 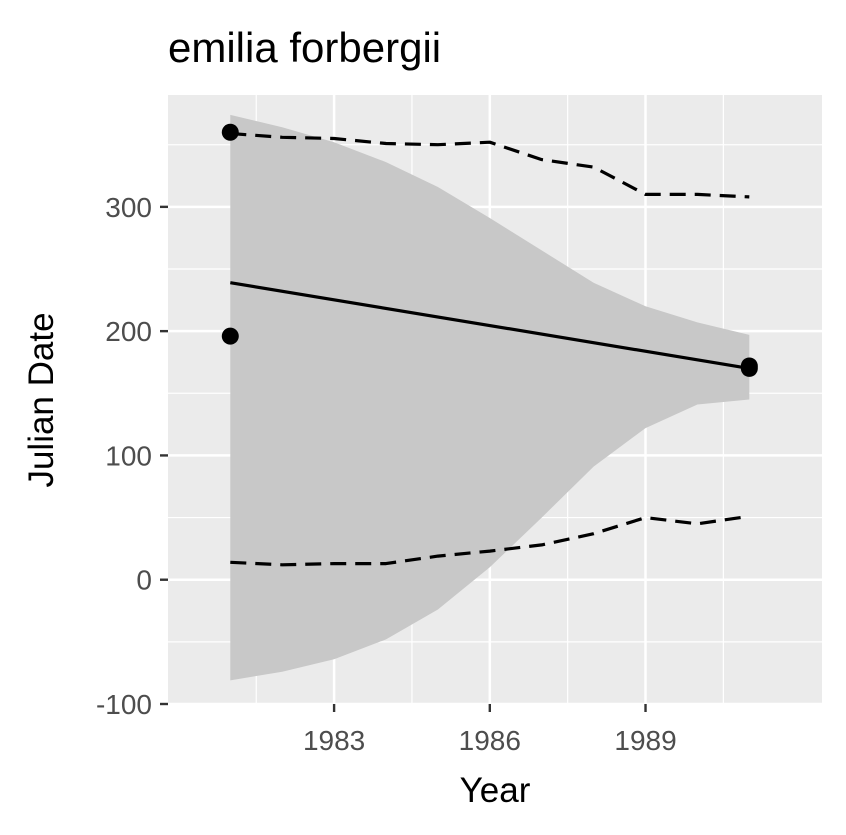 I want to click on y-axis-title: Julian Date, so click(x=41, y=399).